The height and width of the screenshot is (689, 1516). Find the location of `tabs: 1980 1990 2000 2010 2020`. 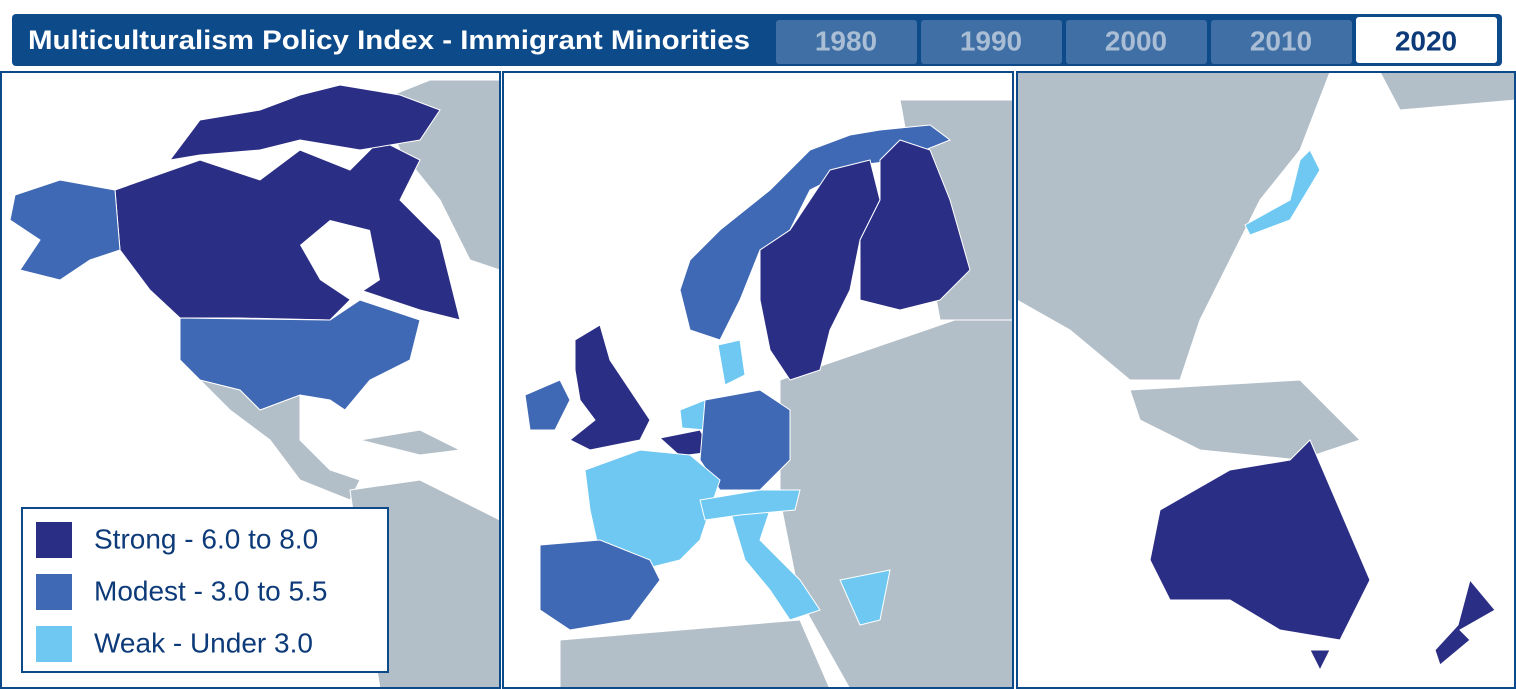

tabs: 1980 1990 2000 2010 2020 is located at coordinates (1136, 40).